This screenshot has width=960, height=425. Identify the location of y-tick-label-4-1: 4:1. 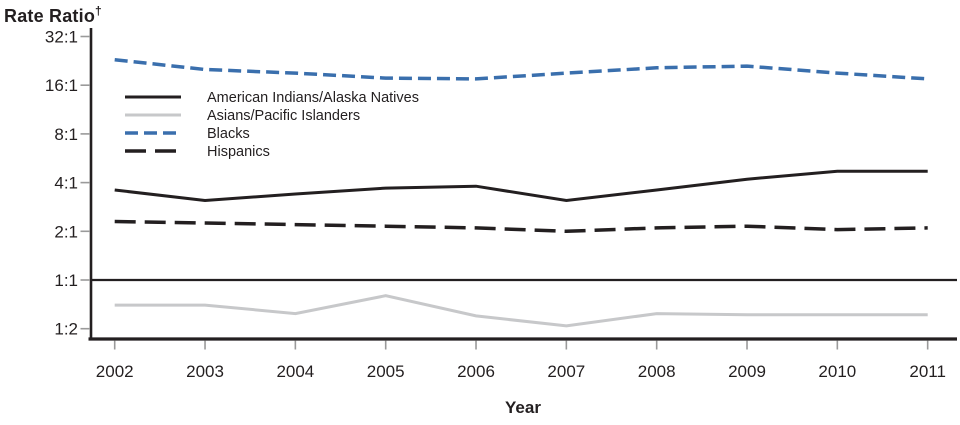
(66, 183).